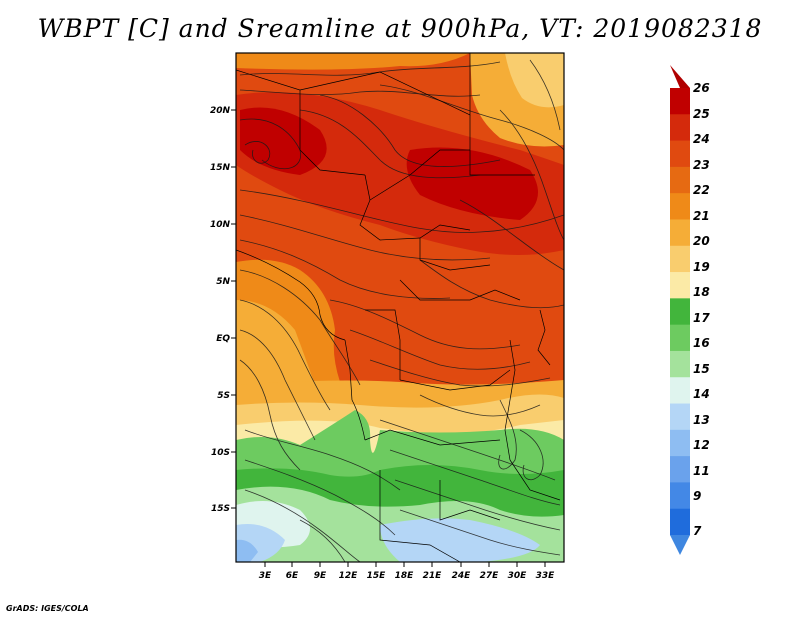  Describe the element at coordinates (697, 496) in the screenshot. I see `colorbar-label: 9` at that location.